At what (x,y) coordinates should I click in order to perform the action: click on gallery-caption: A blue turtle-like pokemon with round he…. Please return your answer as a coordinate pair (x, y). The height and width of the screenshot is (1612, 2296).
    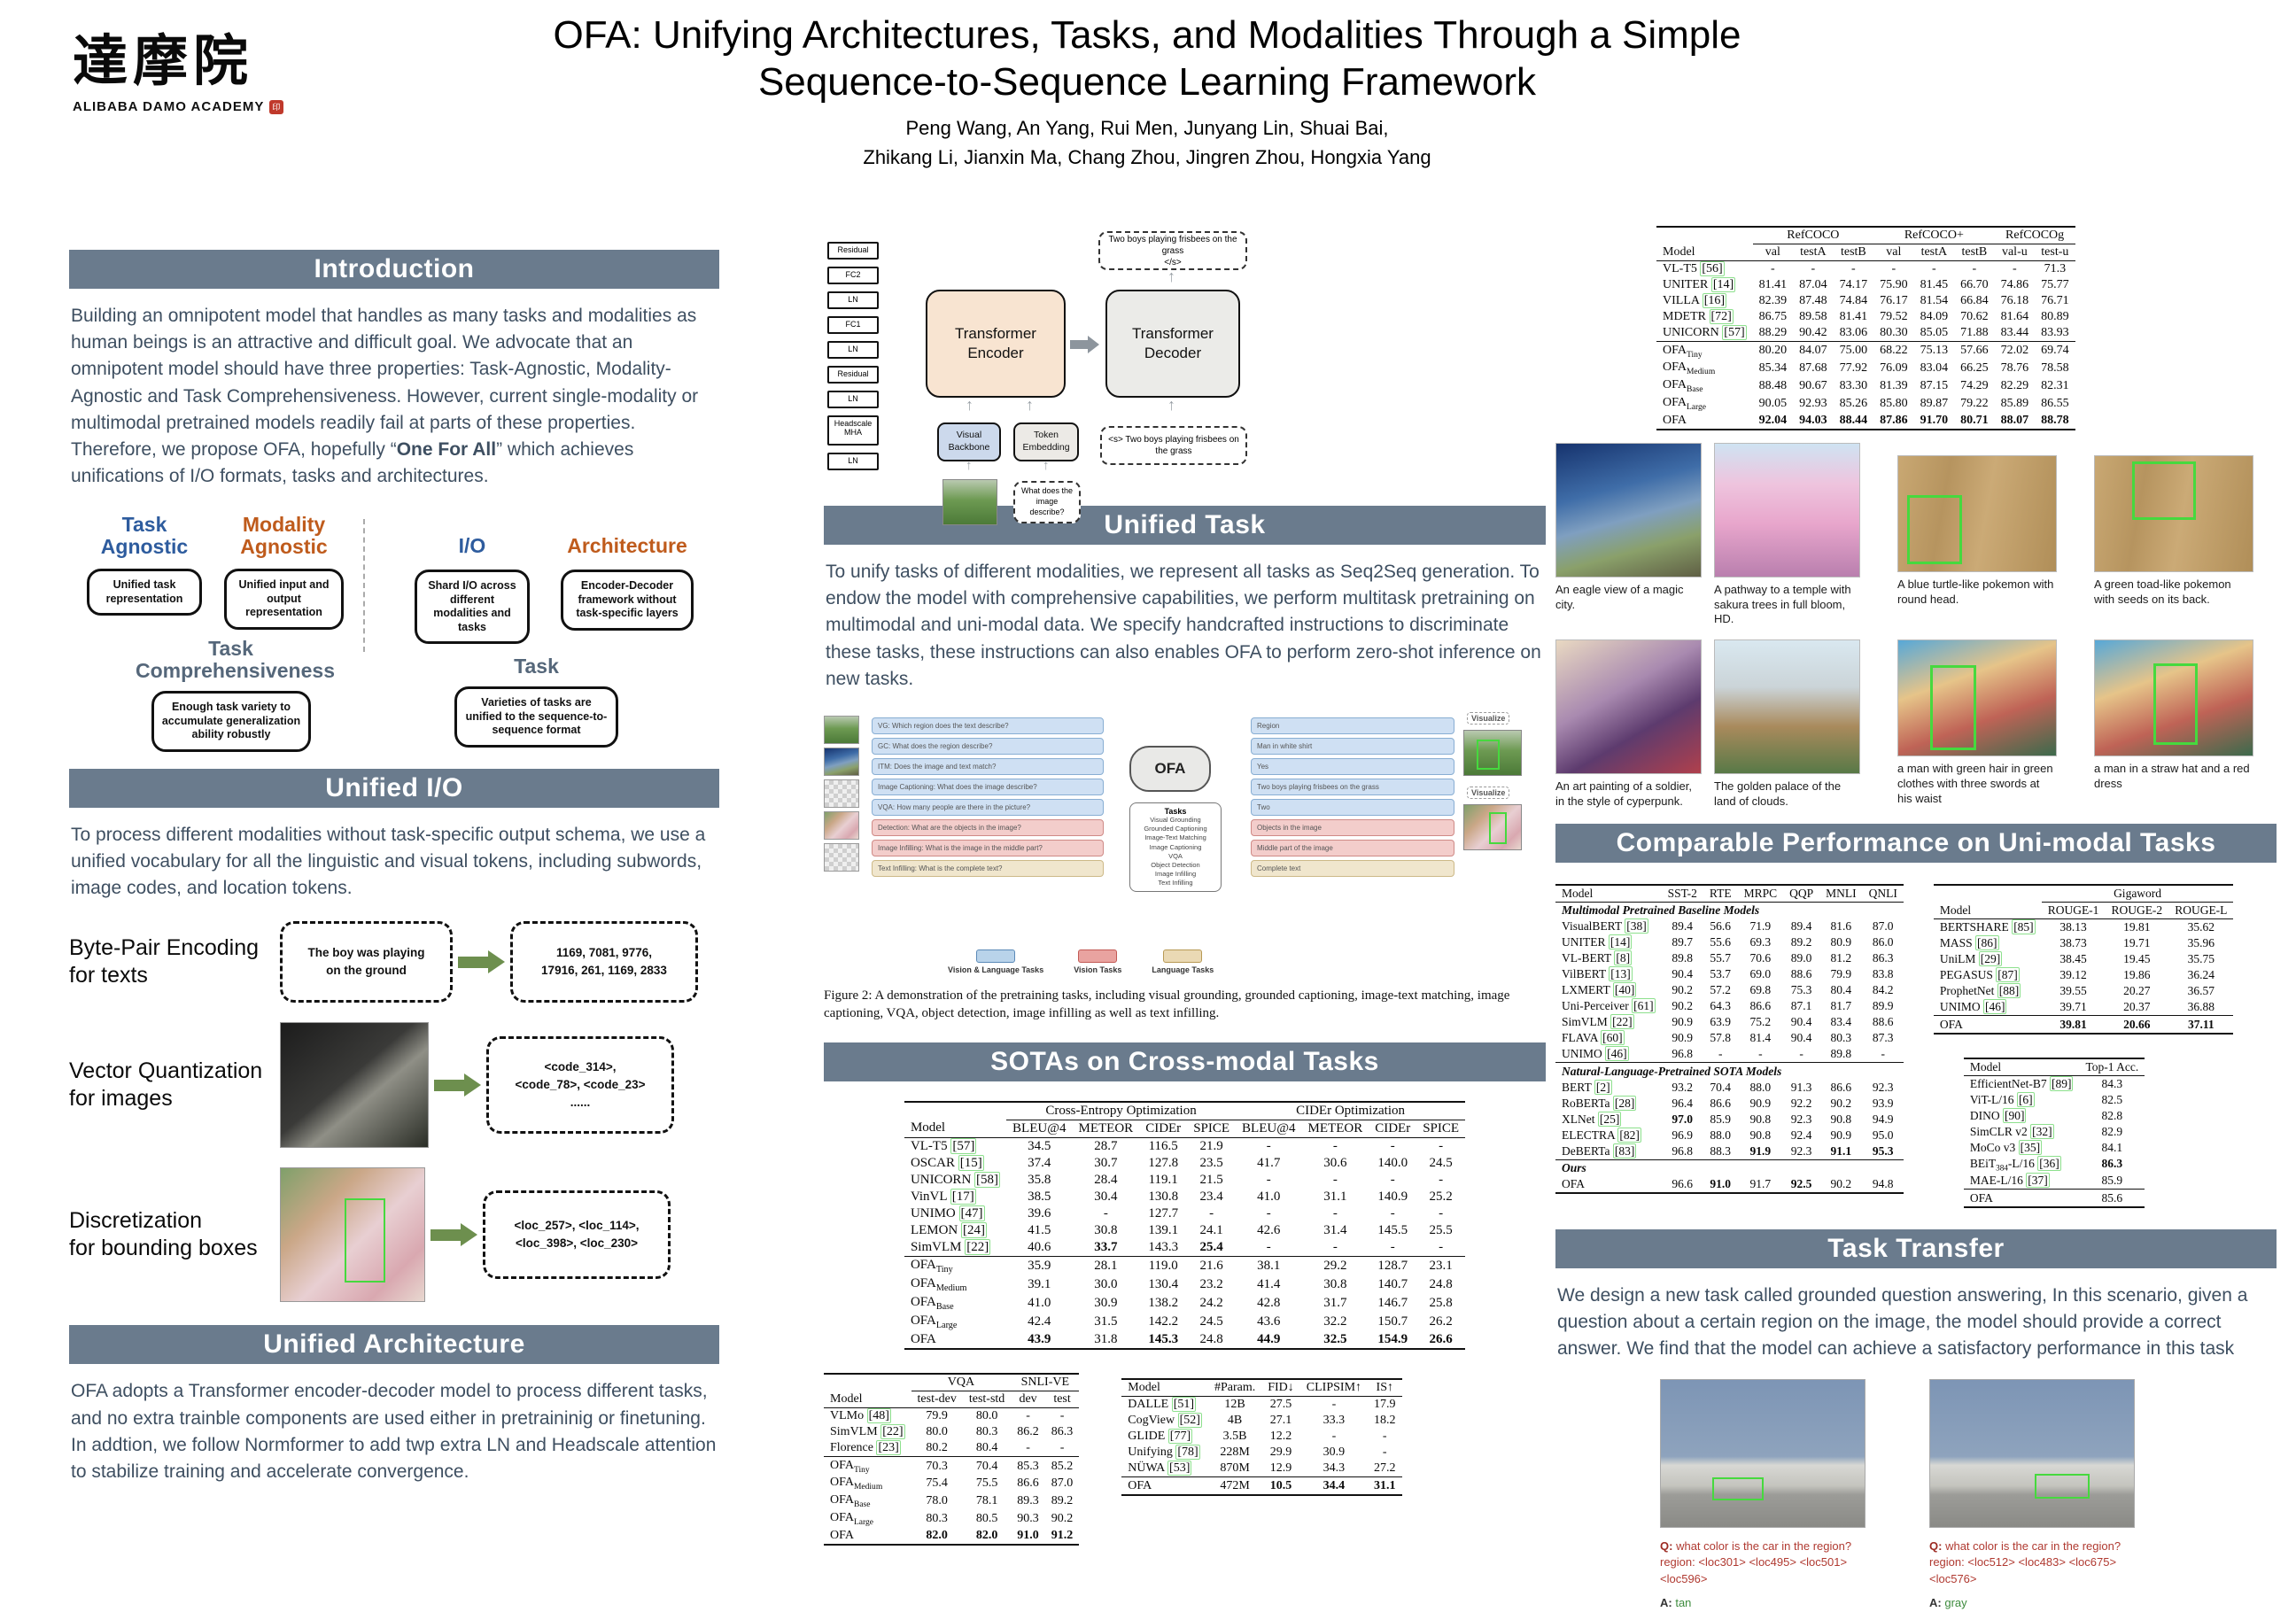
    Looking at the image, I should click on (1976, 591).